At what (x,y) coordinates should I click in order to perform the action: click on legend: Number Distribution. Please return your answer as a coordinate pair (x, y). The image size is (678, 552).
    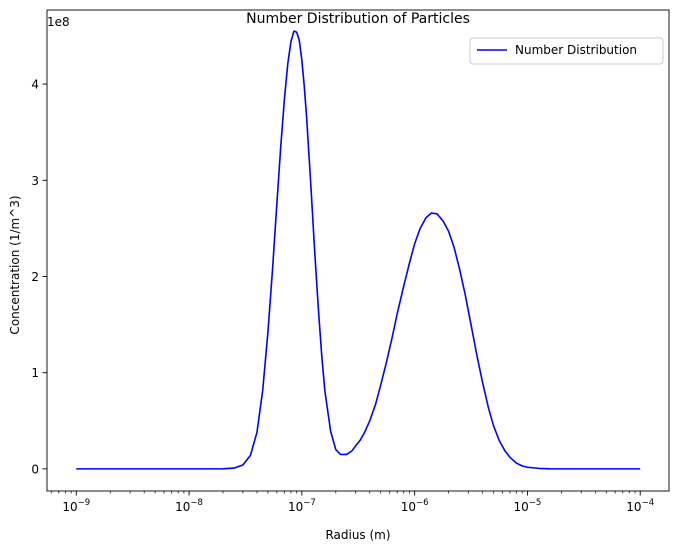
    Looking at the image, I should click on (566, 51).